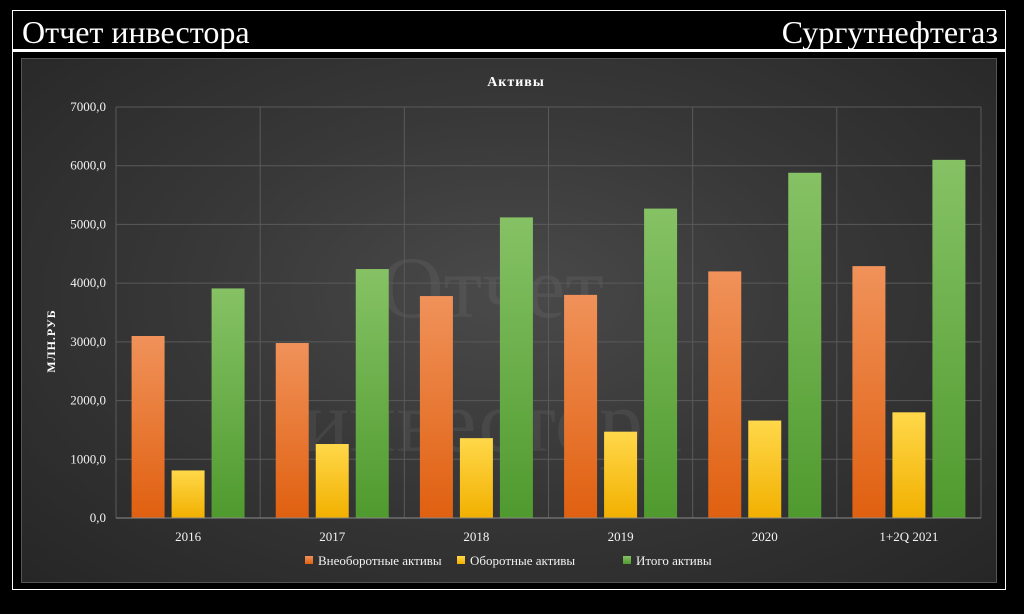 This screenshot has width=1024, height=614. What do you see at coordinates (88, 165) in the screenshot?
I see `y-tick-label: 6000,0` at bounding box center [88, 165].